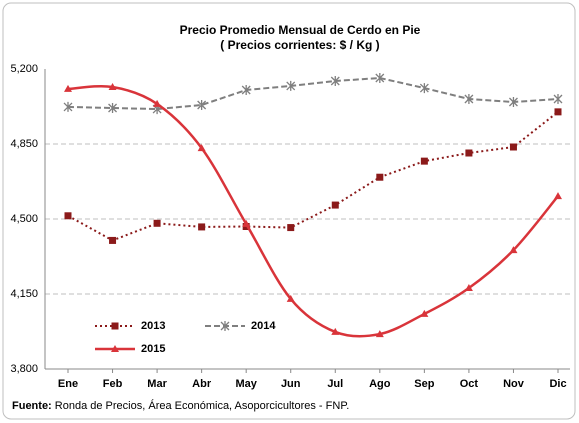  Describe the element at coordinates (24, 369) in the screenshot. I see `y-tick-label: 3,800` at that location.